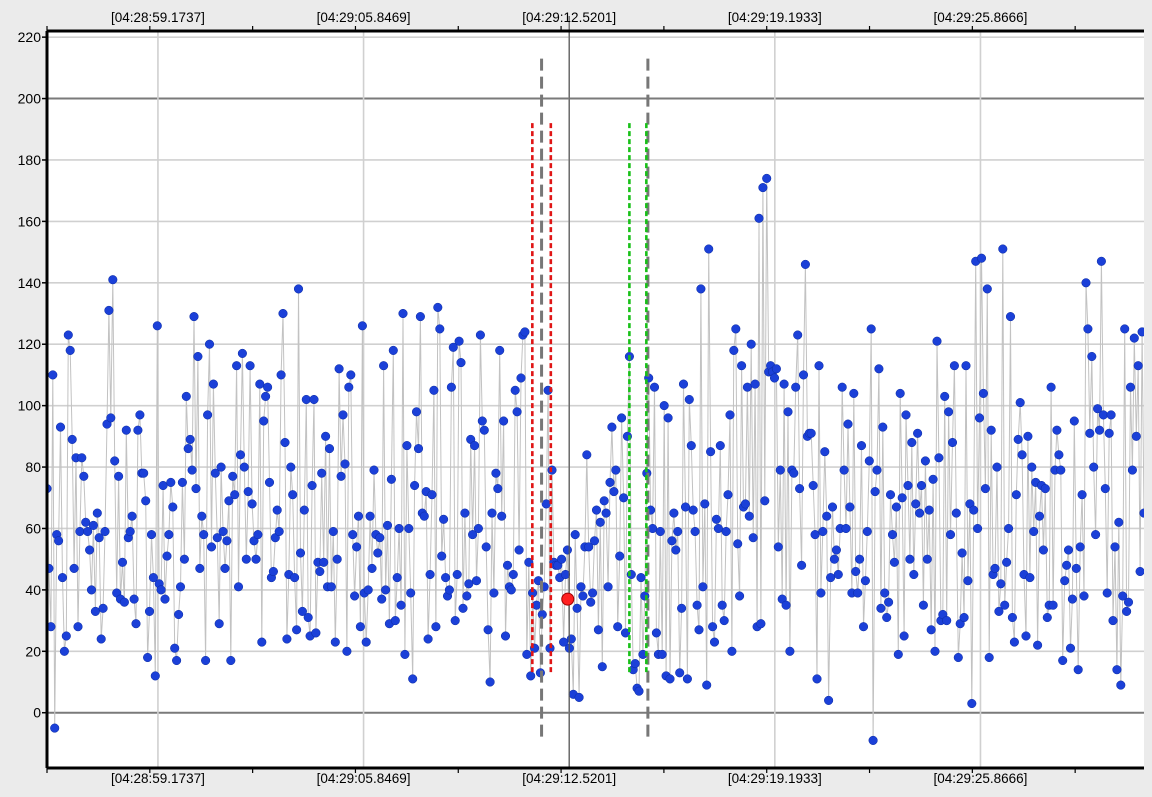 Image resolution: width=1152 pixels, height=797 pixels. What do you see at coordinates (33, 651) in the screenshot?
I see `y-tick-label: 20` at bounding box center [33, 651].